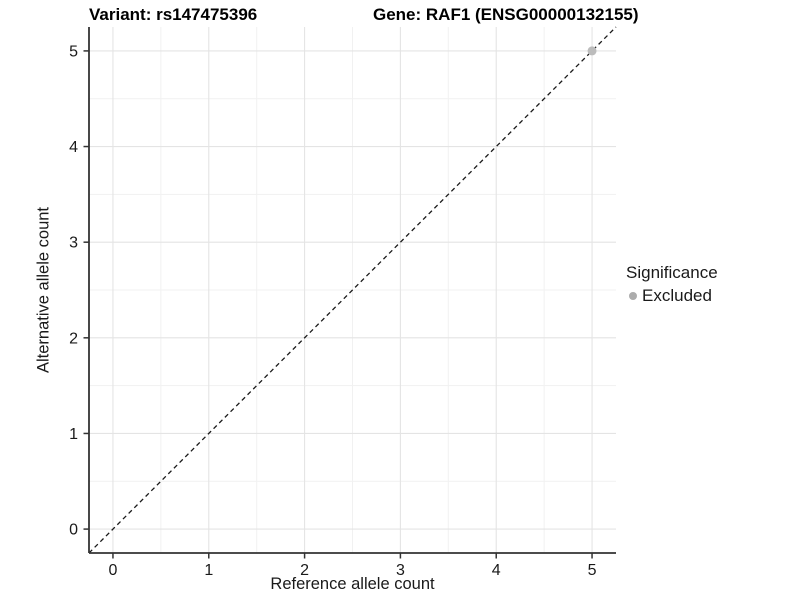 The image size is (800, 600). I want to click on x-tick-label: 3, so click(400, 570).